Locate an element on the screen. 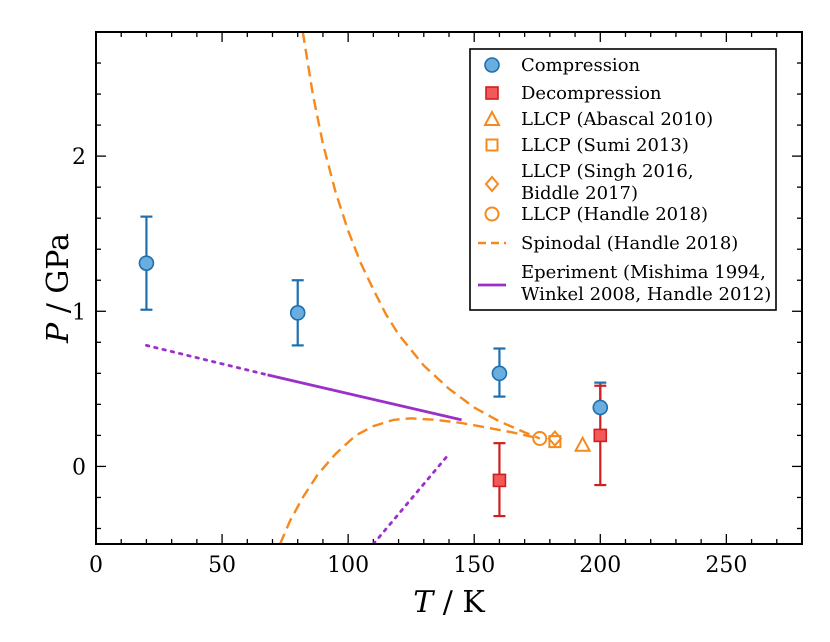 The image size is (830, 642). x-tick-label: 200 is located at coordinates (600, 565).